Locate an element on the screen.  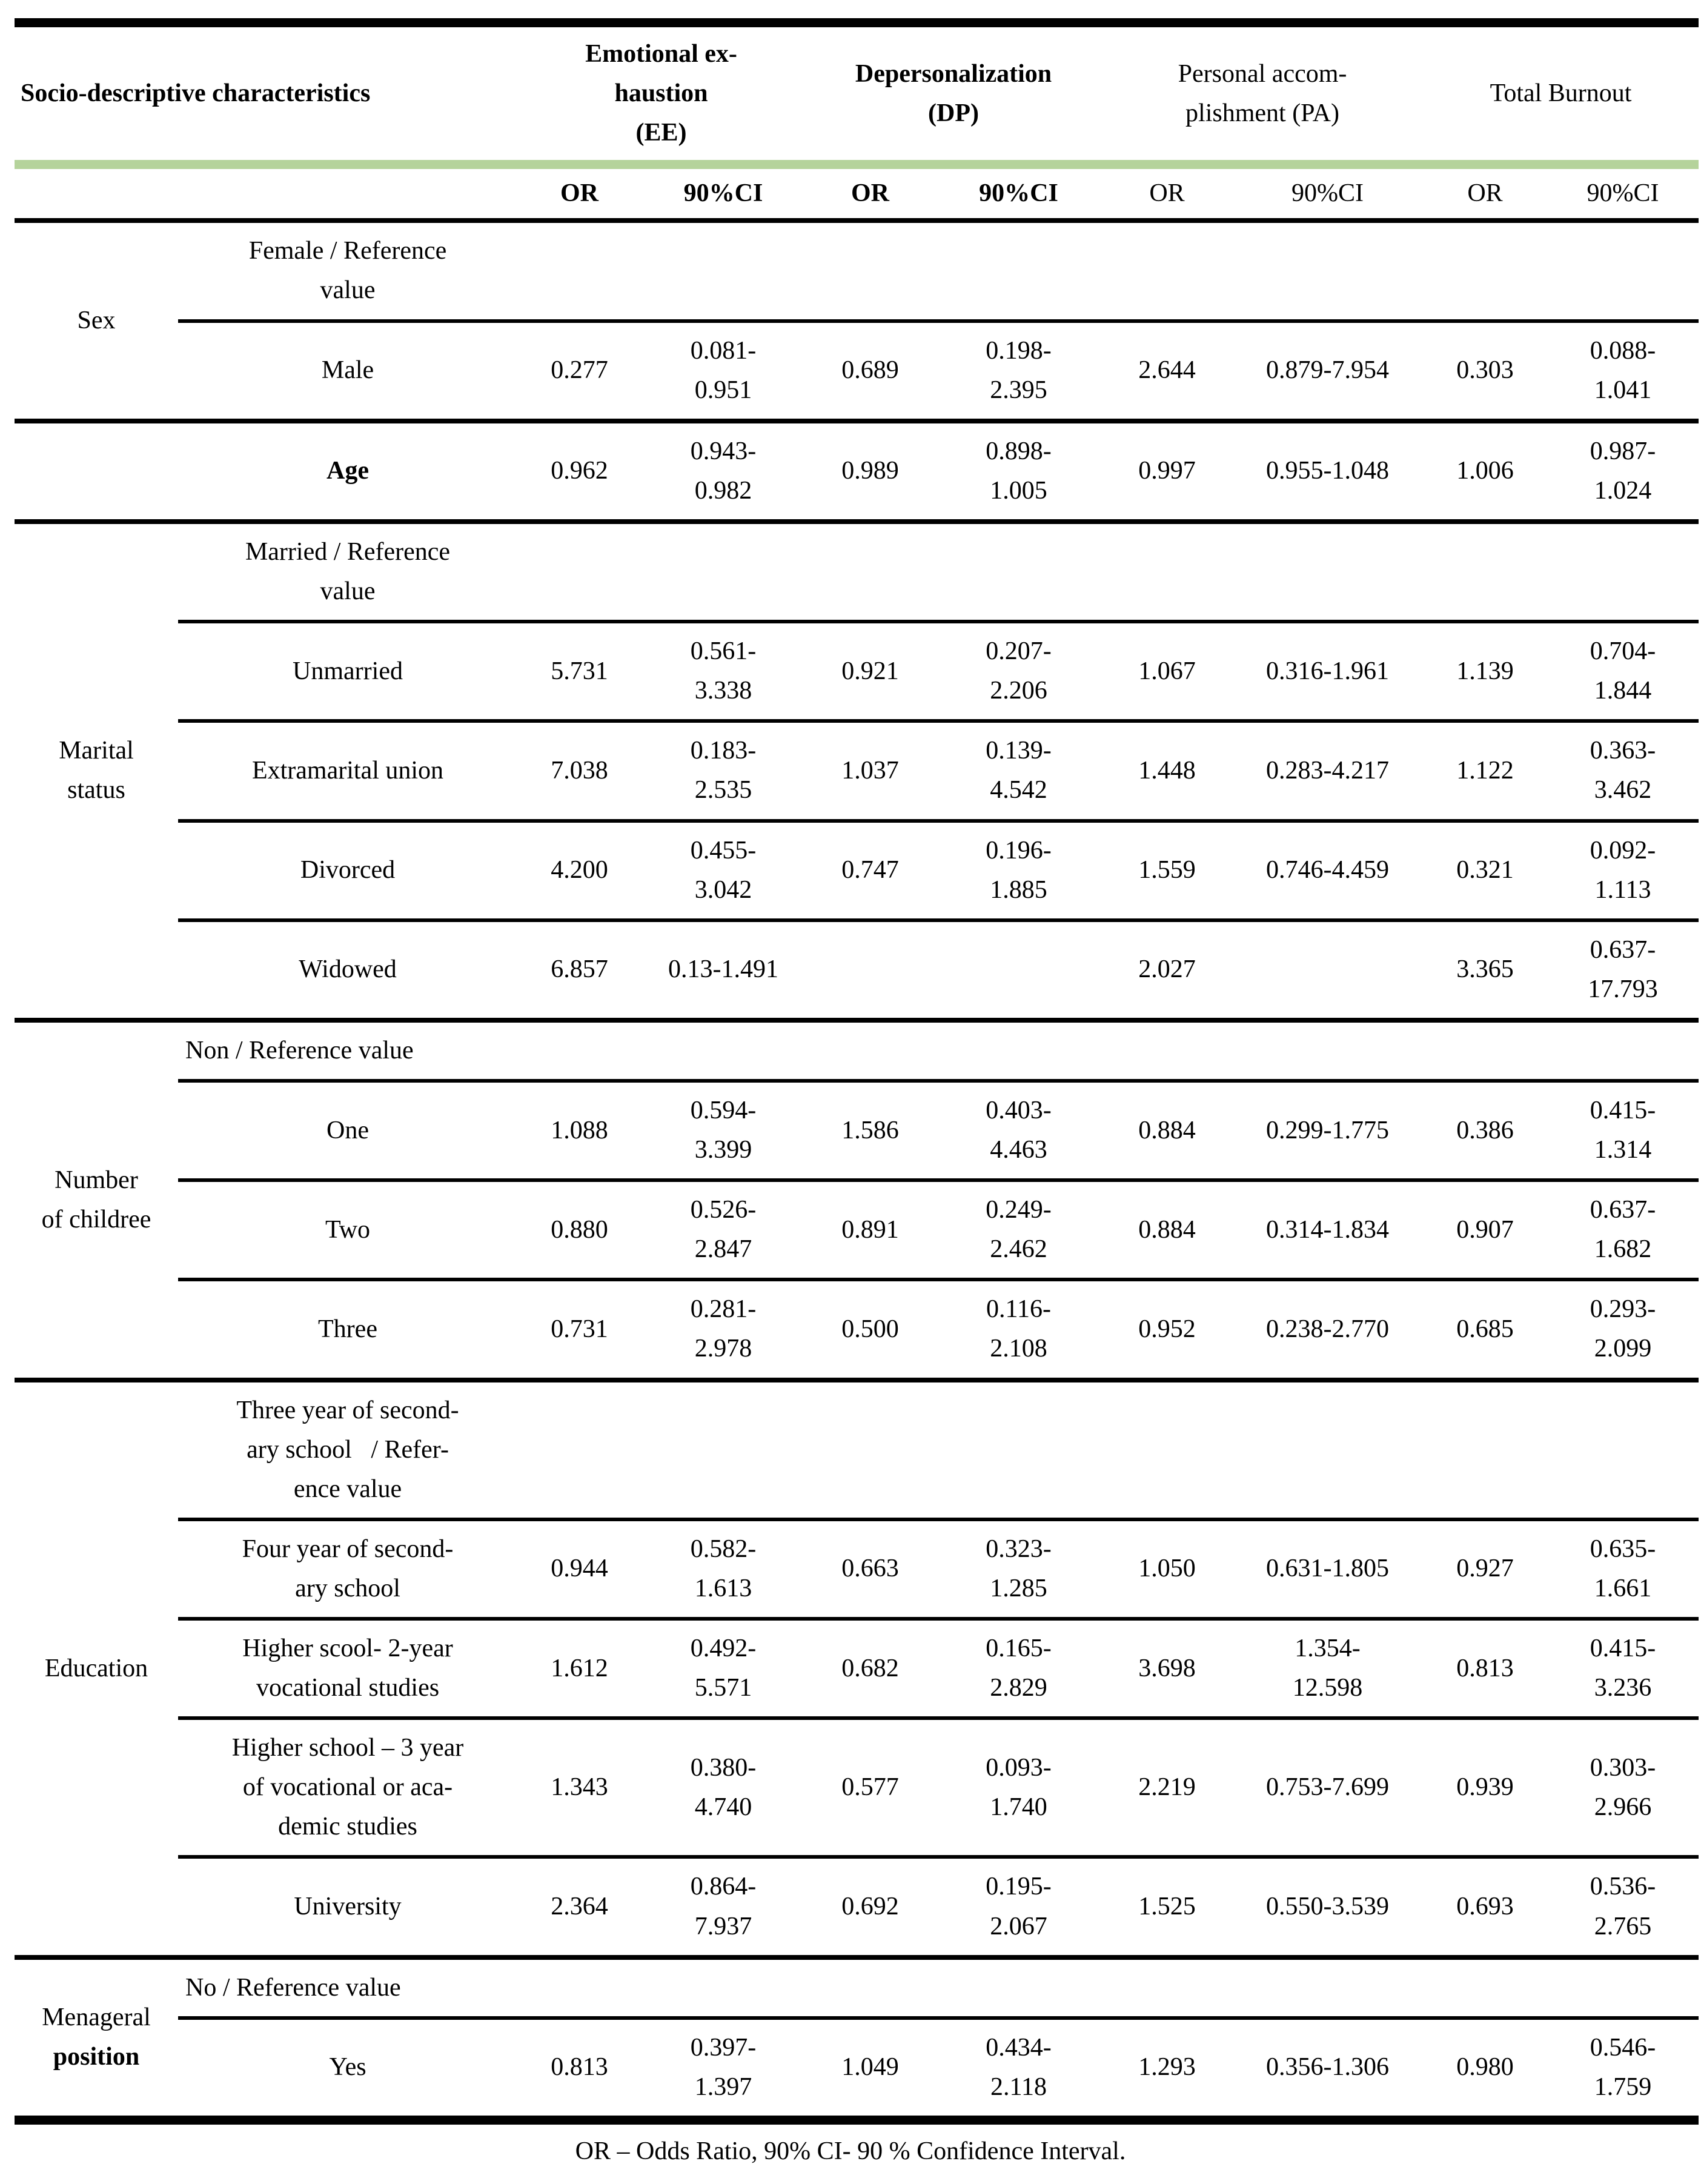
group-label-cell: Menageral position is located at coordinates (96, 2040).